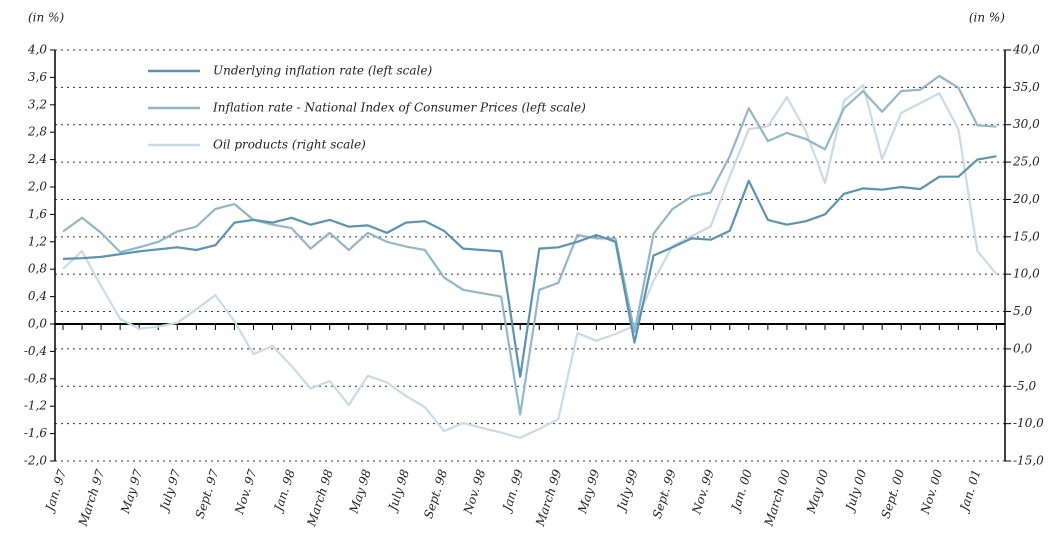 Image resolution: width=1050 pixels, height=533 pixels. What do you see at coordinates (818, 491) in the screenshot?
I see `x-tick-label: May 00` at bounding box center [818, 491].